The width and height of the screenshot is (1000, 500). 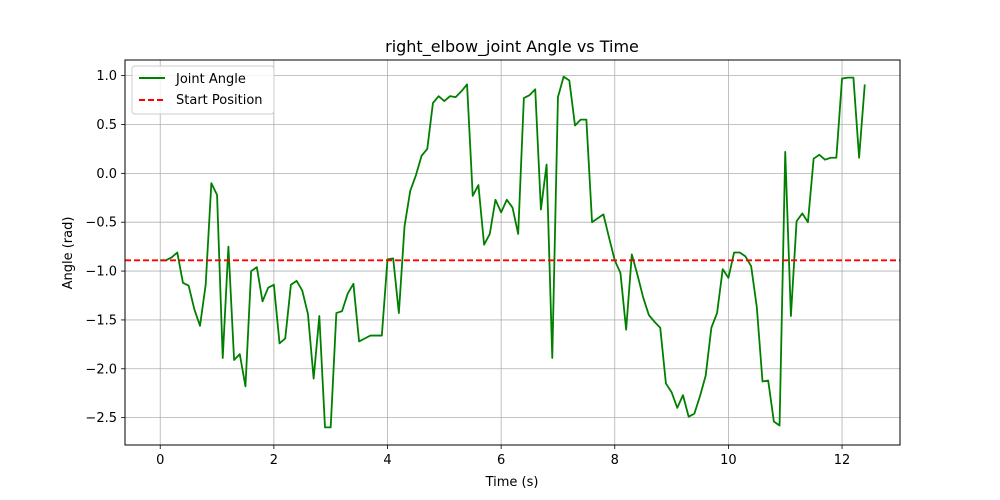 I want to click on y-tick-label: −2.5, so click(x=101, y=418).